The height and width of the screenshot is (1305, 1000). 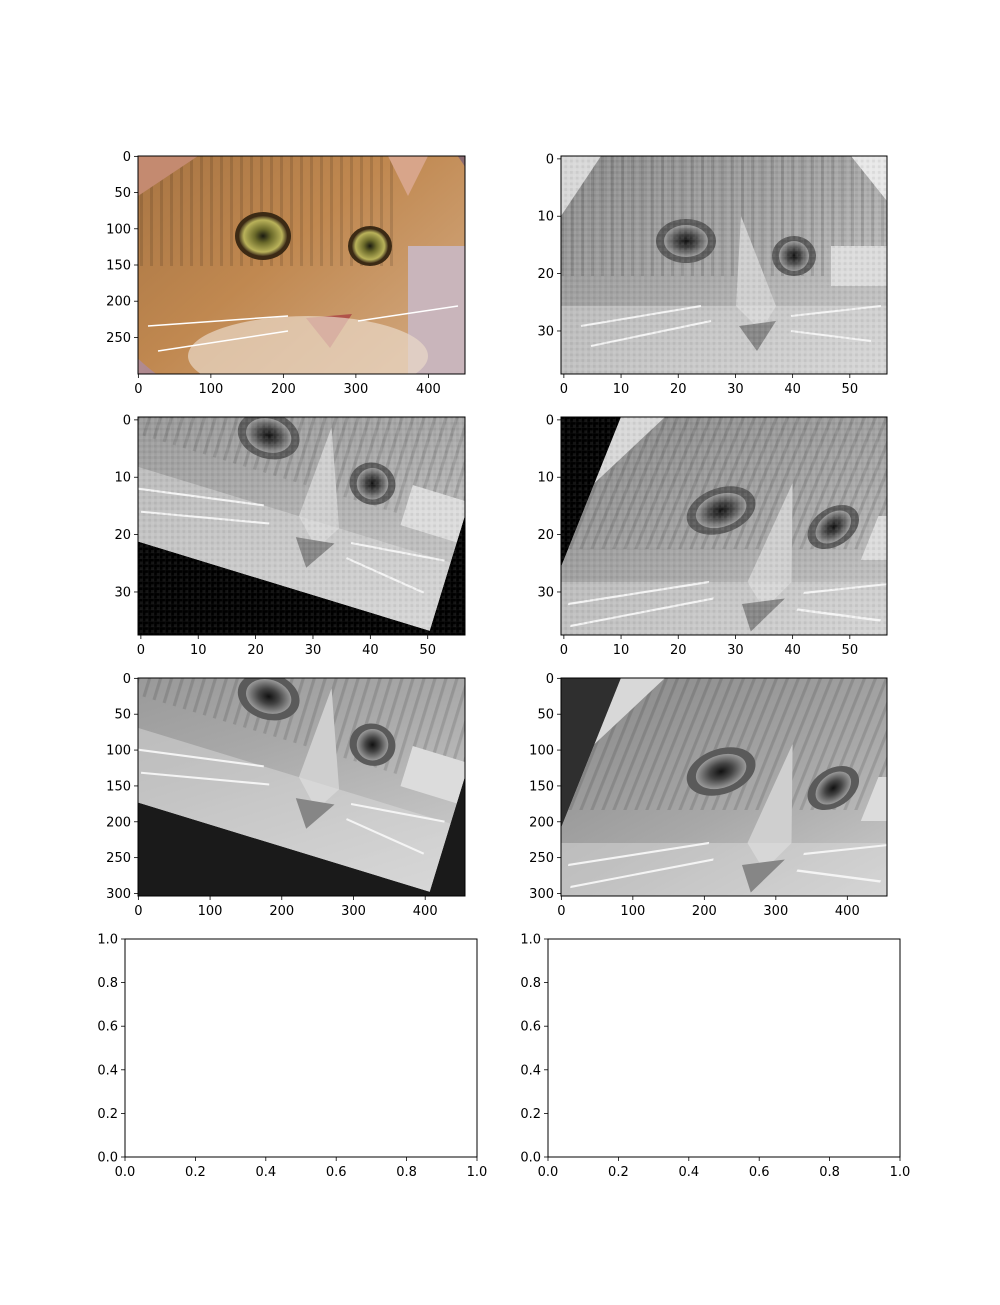 I want to click on x-tick-label: 0.2, so click(x=195, y=1172).